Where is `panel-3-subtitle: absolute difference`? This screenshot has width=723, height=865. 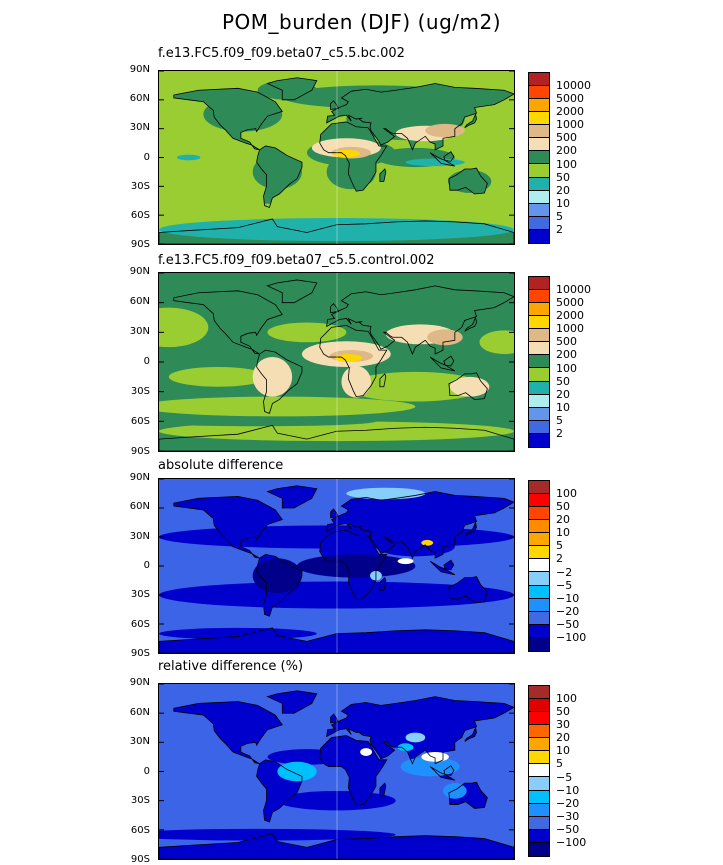
panel-3-subtitle: absolute difference is located at coordinates (221, 465).